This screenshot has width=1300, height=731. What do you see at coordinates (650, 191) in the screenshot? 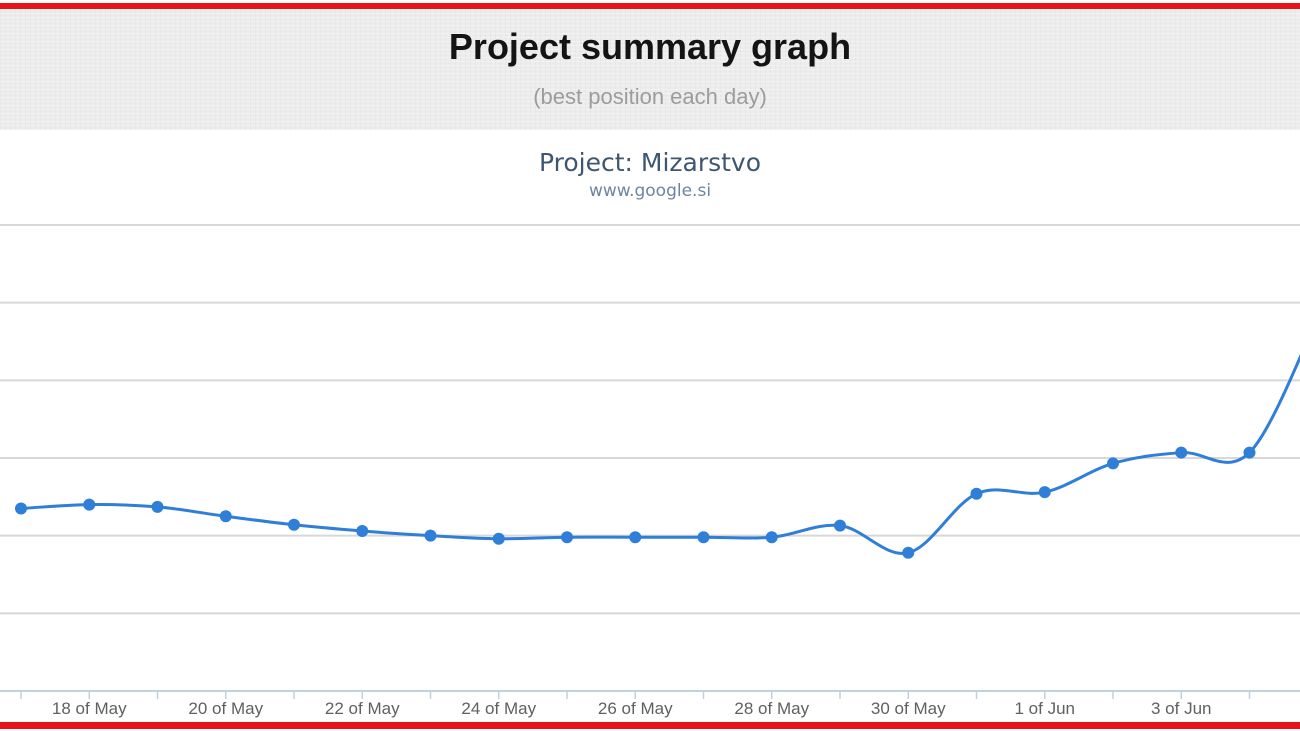
I see `chart-subtitle: www.google.si` at bounding box center [650, 191].